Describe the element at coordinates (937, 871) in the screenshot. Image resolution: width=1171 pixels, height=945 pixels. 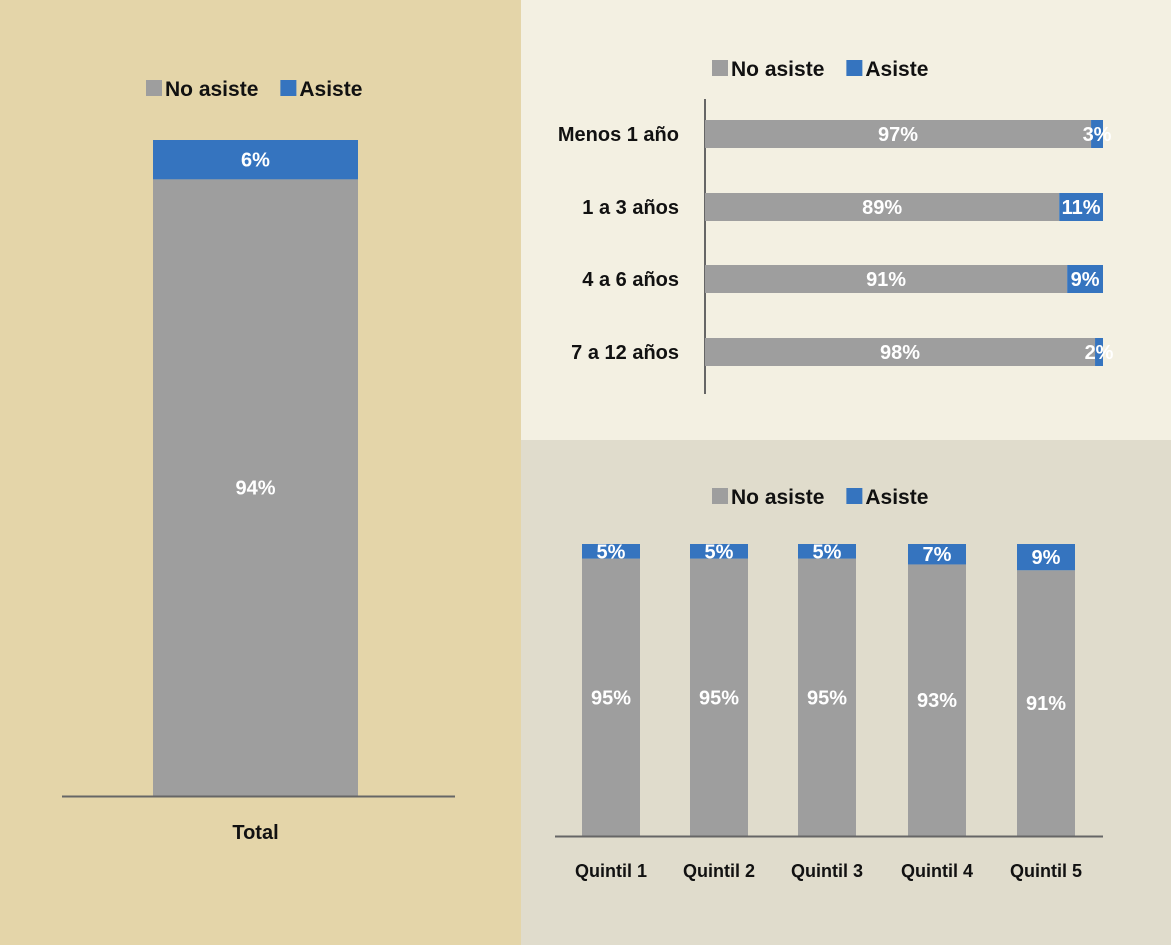
I see `category-label: Quintil 4` at that location.